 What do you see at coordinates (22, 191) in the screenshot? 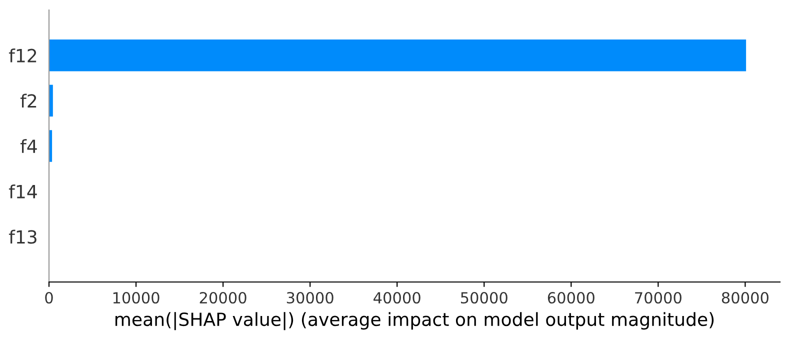
I see `y-tick-label: f14` at bounding box center [22, 191].